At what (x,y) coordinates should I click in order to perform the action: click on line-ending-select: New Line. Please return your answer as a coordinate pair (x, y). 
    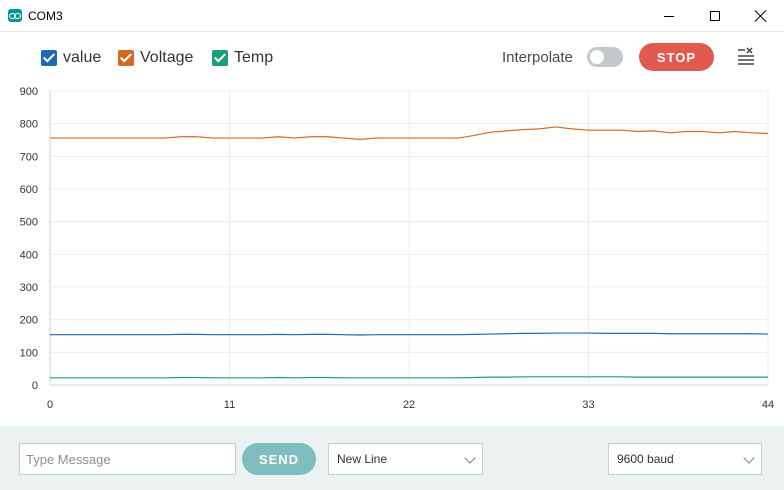
    Looking at the image, I should click on (405, 459).